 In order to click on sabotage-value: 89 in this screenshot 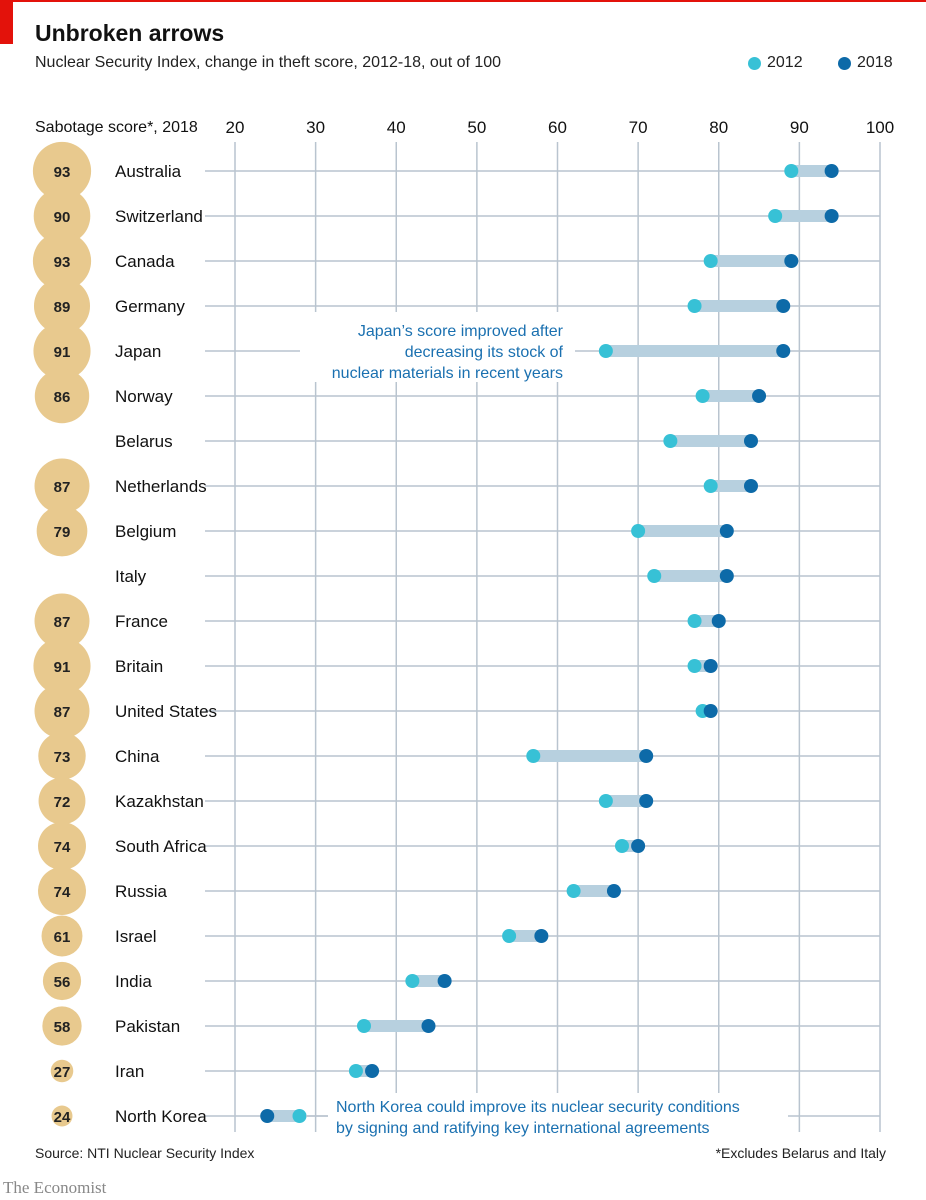, I will do `click(62, 307)`.